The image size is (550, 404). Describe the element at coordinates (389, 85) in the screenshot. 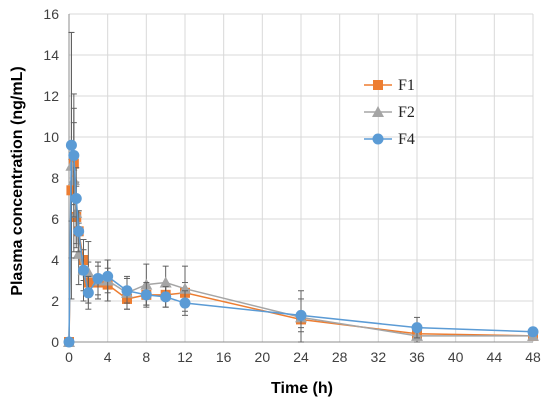

I see `legend-item-f1: F1` at that location.